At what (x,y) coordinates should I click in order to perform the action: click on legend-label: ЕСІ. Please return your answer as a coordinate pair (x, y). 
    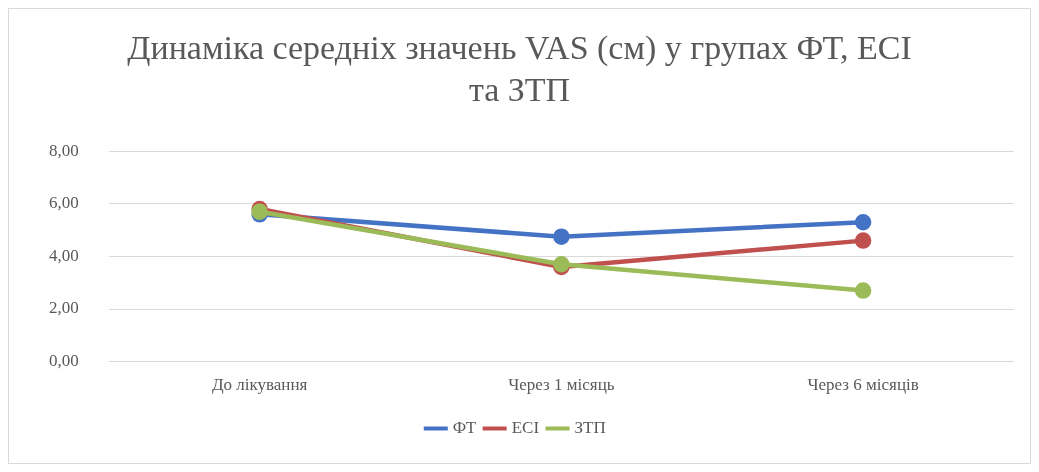
    Looking at the image, I should click on (525, 427).